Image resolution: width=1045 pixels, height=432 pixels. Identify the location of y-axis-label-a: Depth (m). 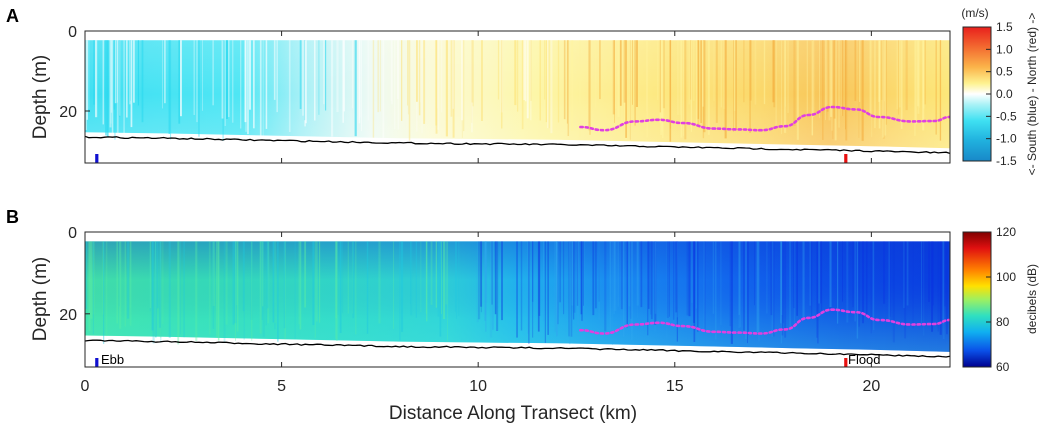
(40, 97).